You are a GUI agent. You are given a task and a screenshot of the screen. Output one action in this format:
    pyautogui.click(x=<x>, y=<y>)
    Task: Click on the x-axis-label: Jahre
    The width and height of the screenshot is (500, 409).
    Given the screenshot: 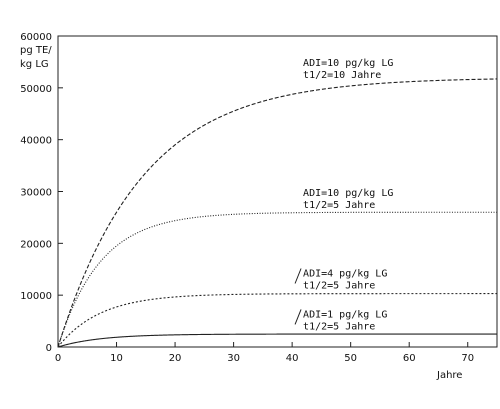 What is the action you would take?
    pyautogui.click(x=449, y=375)
    